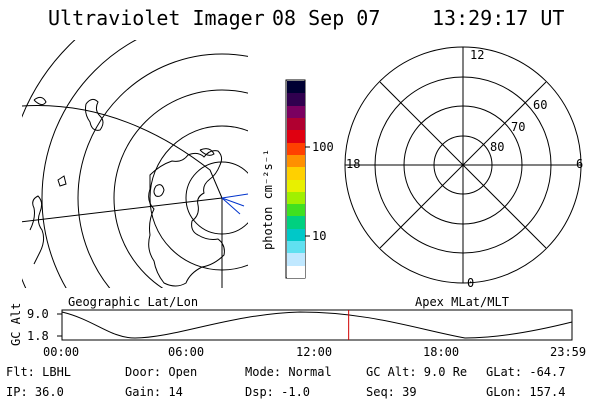 This screenshot has width=600, height=400. What do you see at coordinates (319, 236) in the screenshot?
I see `colorbar-tick-label: 10` at bounding box center [319, 236].